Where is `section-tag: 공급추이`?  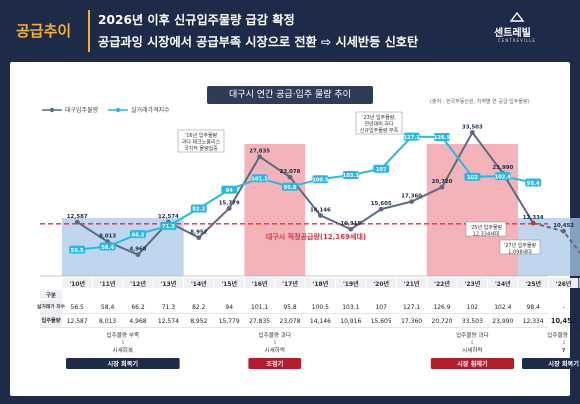
section-tag: 공급추이 is located at coordinates (44, 31).